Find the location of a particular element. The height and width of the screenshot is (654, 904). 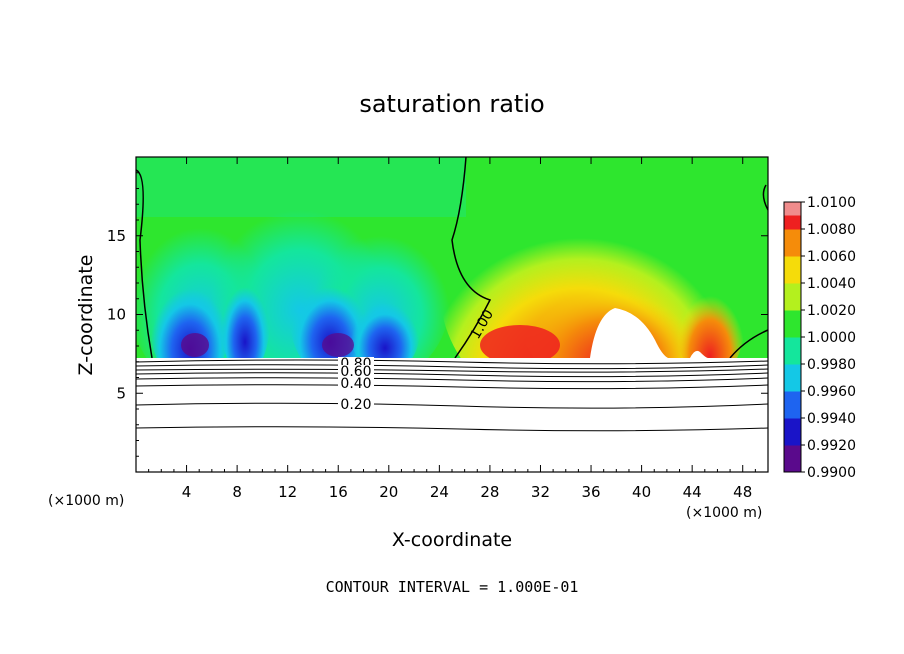

x-tick-label: 4 is located at coordinates (187, 492).